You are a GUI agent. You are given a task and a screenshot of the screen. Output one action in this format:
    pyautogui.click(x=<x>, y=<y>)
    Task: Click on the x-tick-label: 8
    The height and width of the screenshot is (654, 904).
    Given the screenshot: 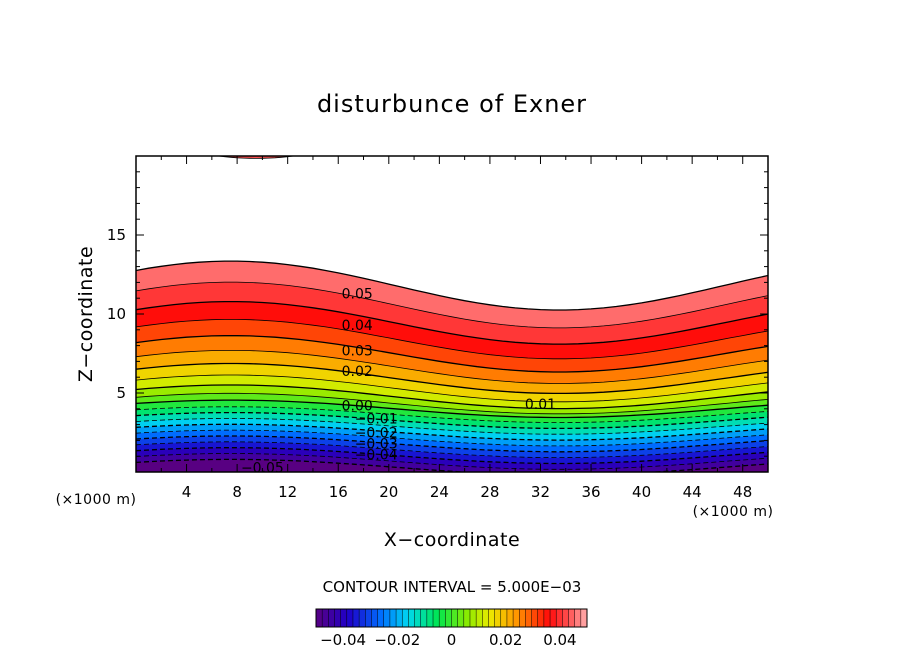 What is the action you would take?
    pyautogui.click(x=237, y=492)
    